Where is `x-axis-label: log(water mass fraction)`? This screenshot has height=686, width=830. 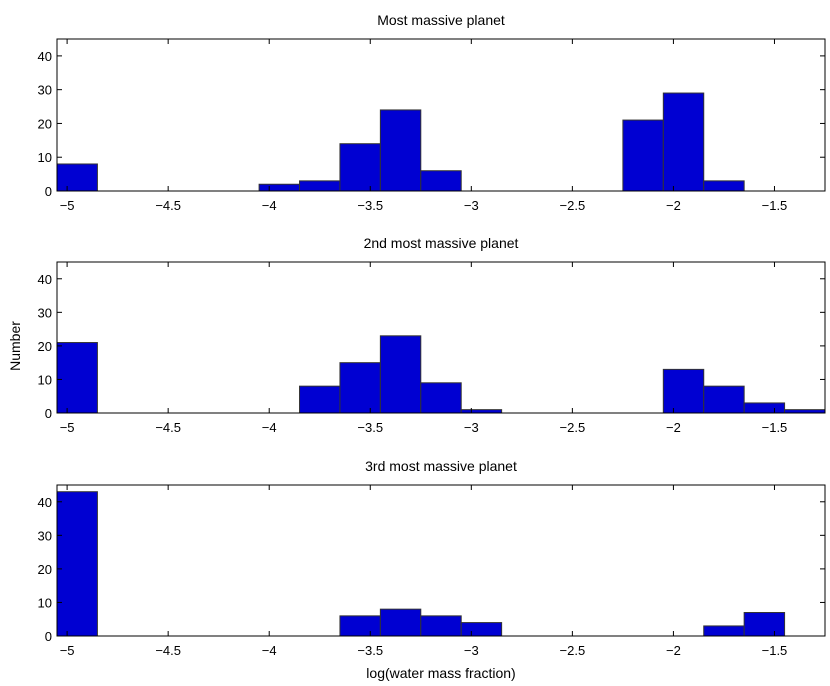 x-axis-label: log(water mass fraction) is located at coordinates (440, 673).